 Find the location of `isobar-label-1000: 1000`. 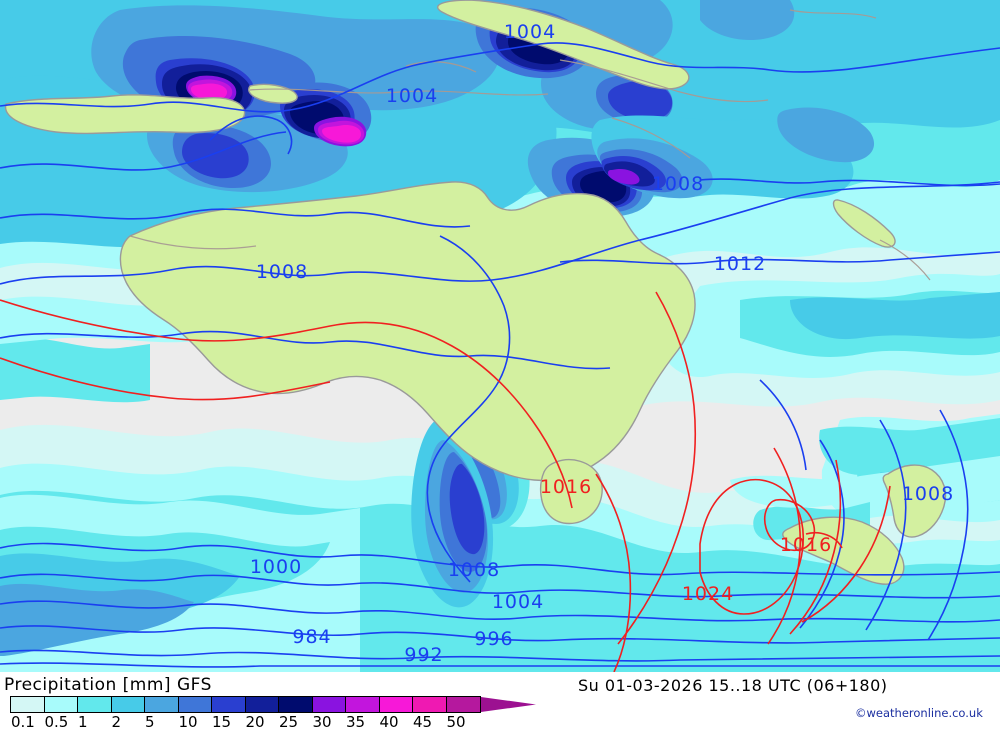

isobar-label-1000: 1000 is located at coordinates (276, 567).